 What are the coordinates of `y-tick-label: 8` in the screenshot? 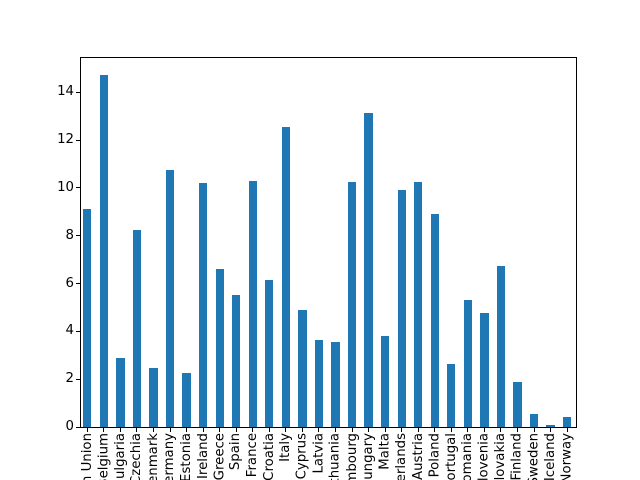 It's located at (69, 235).